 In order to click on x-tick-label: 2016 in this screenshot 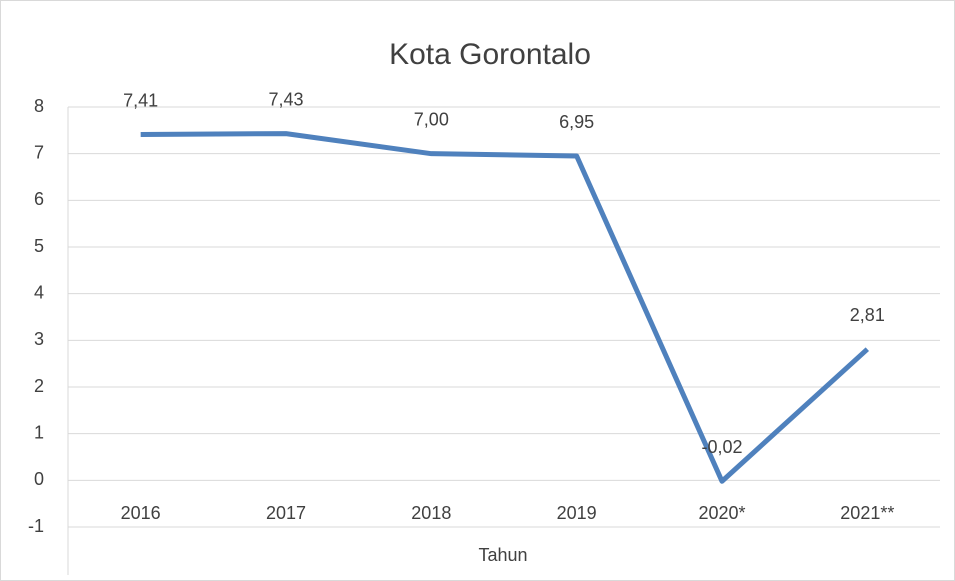, I will do `click(141, 513)`.